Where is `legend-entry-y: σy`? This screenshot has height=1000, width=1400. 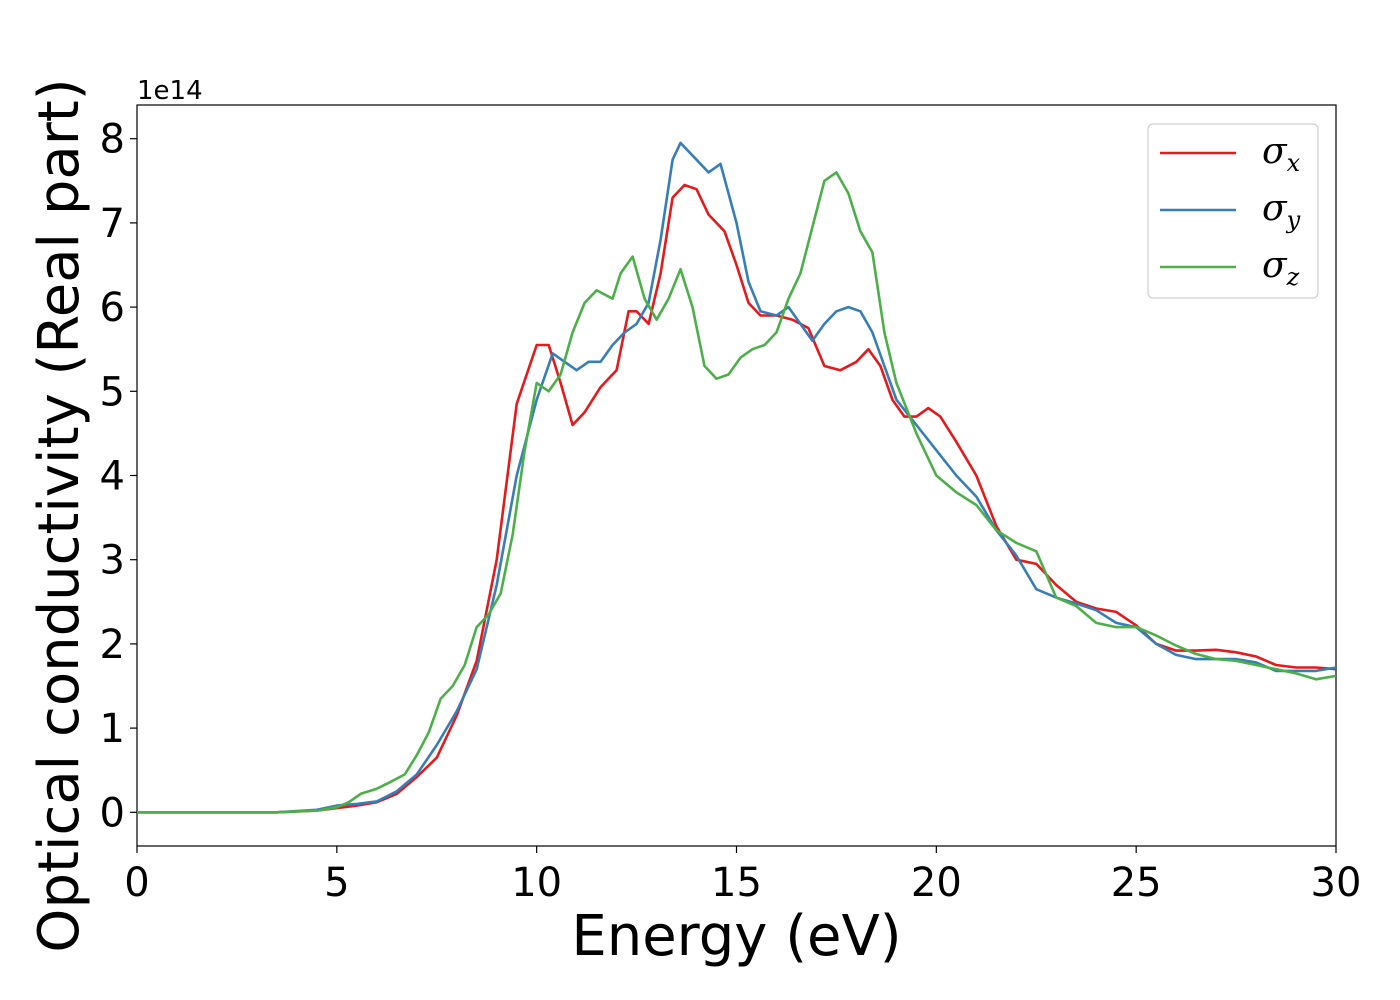 legend-entry-y: σy is located at coordinates (1281, 211).